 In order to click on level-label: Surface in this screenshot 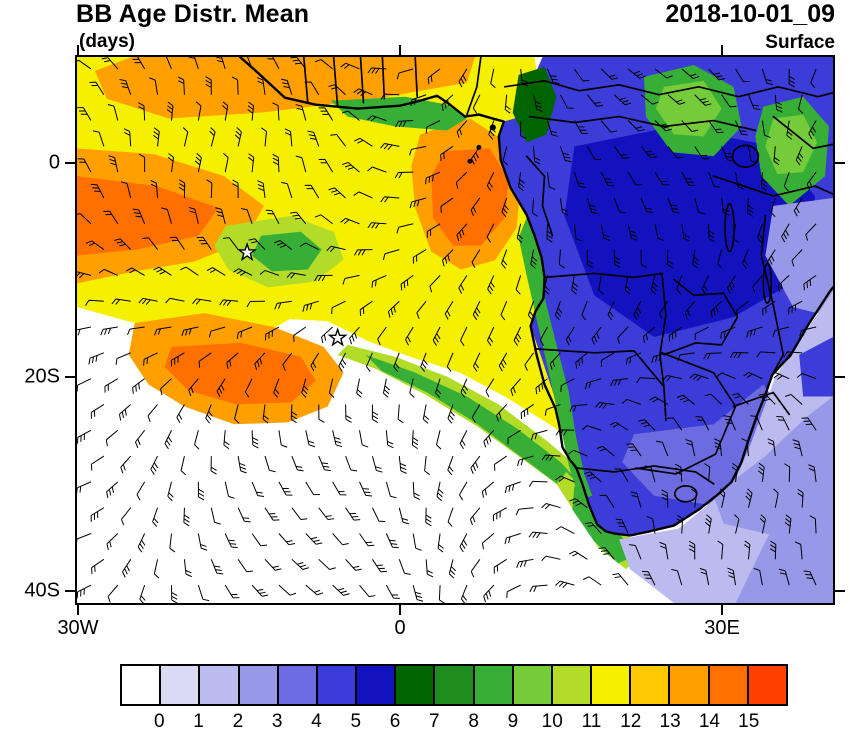, I will do `click(800, 42)`.